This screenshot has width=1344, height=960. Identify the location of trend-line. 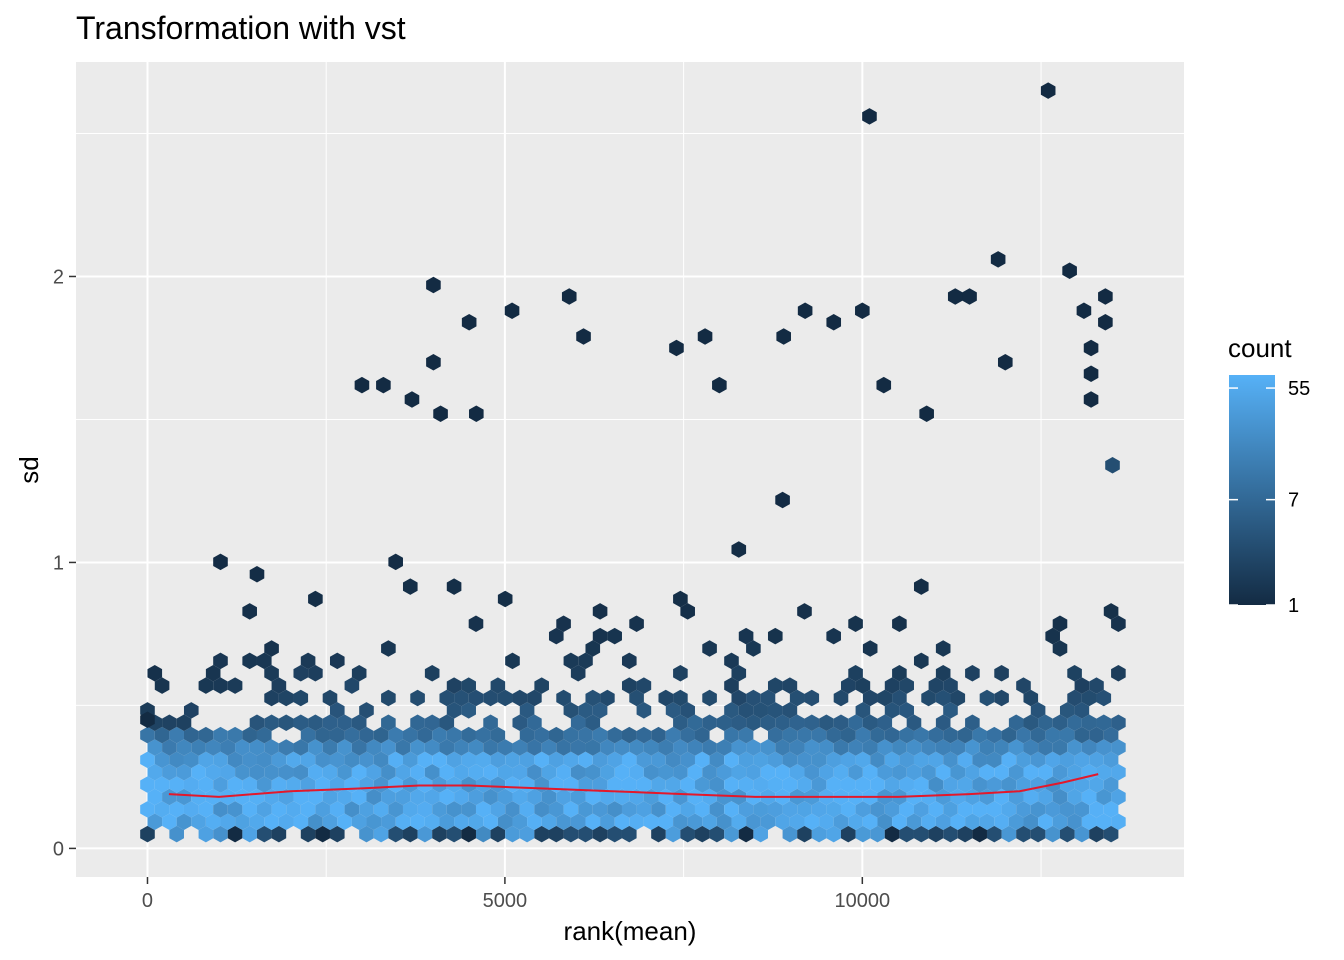
(633, 785).